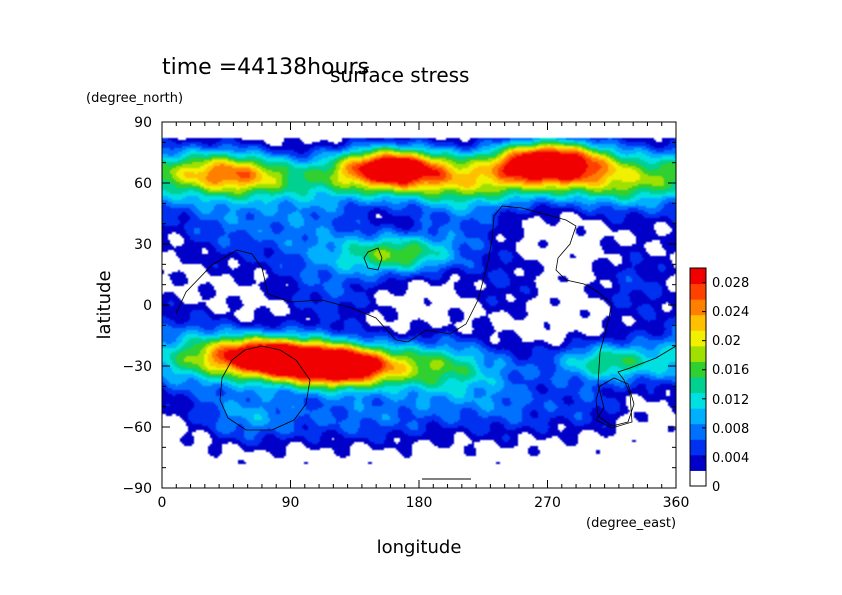 The image size is (842, 595). Describe the element at coordinates (631, 523) in the screenshot. I see `x-unit-label: (degree_east)` at that location.